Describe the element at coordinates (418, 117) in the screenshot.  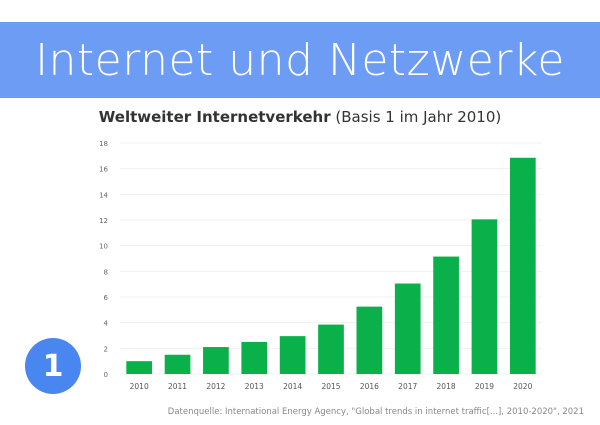
I see `chart-title-rest: (Basis 1 im Jahr 2010)` at that location.